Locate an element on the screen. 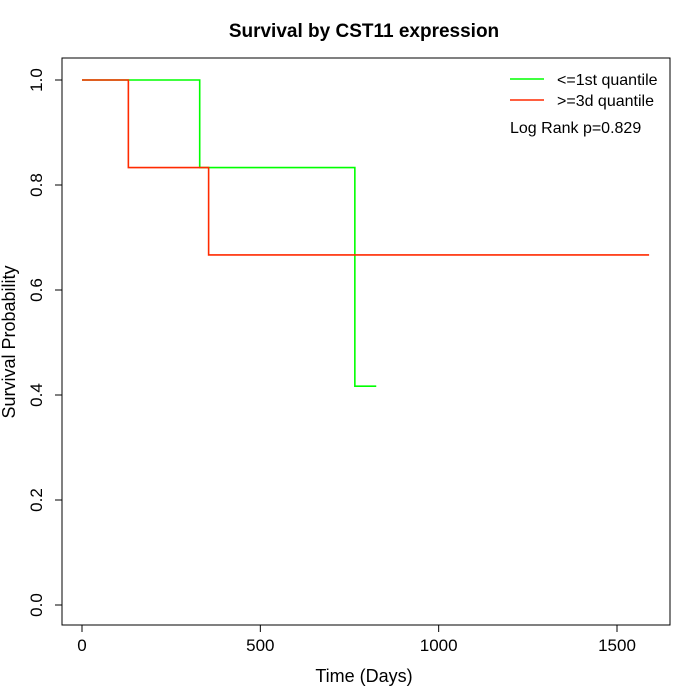  x-tick-label: 500 is located at coordinates (260, 645).